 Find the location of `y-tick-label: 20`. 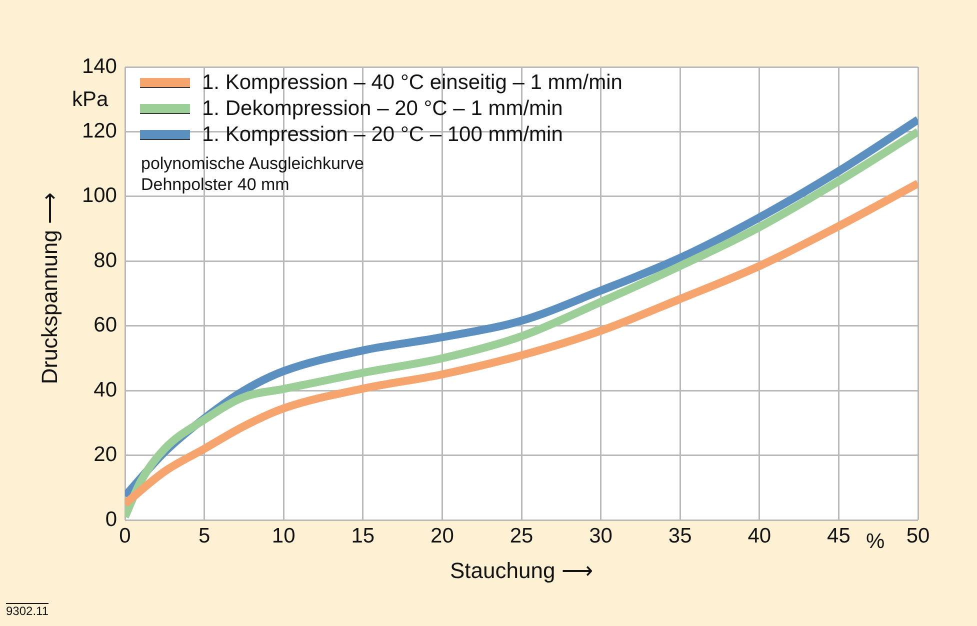

y-tick-label: 20 is located at coordinates (105, 454).